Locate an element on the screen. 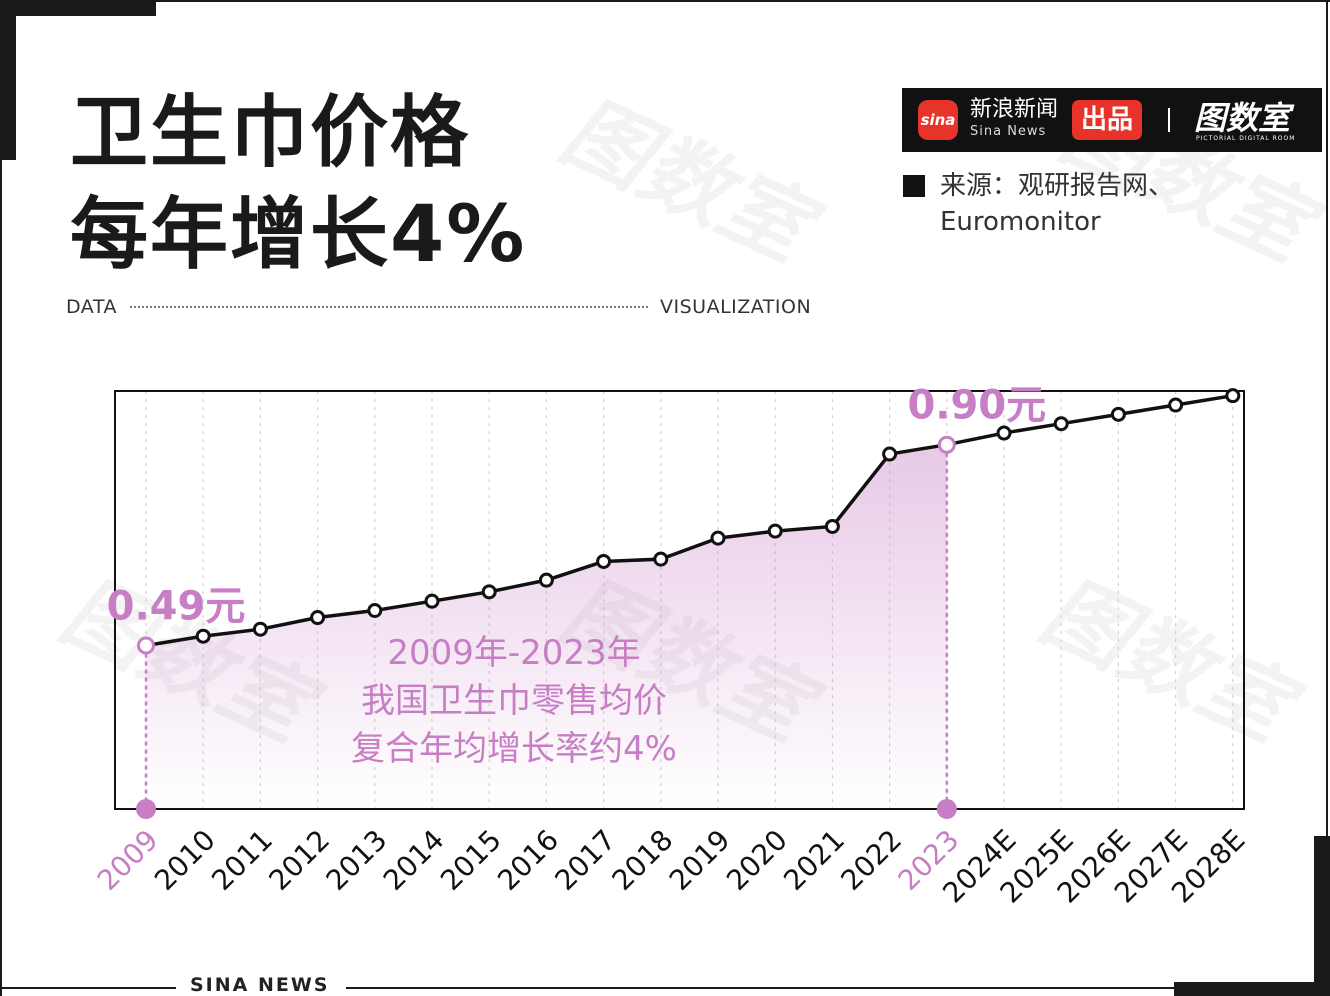  tushushi-logo-icon: 图数室 is located at coordinates (1242, 118).